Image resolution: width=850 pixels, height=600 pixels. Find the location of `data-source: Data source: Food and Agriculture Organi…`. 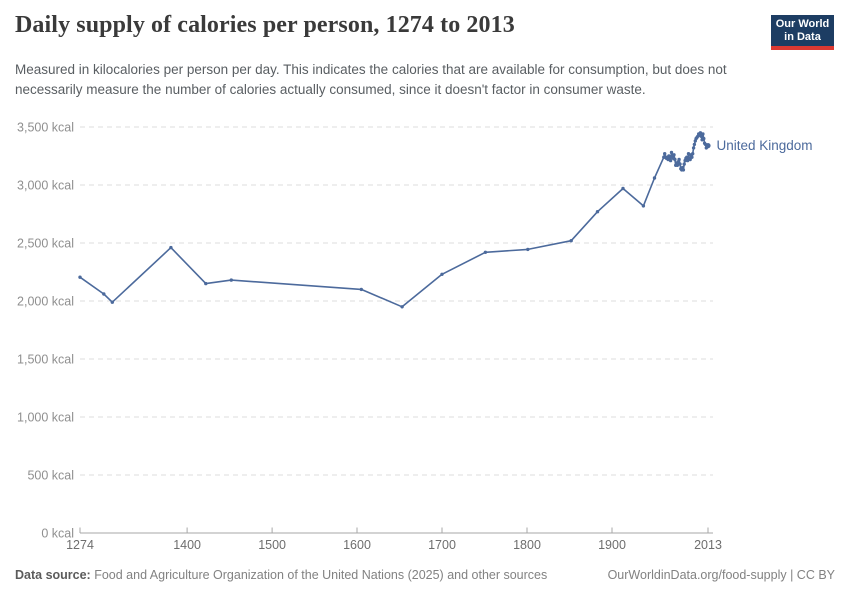

data-source: Data source: Food and Agriculture Organi… is located at coordinates (281, 575).